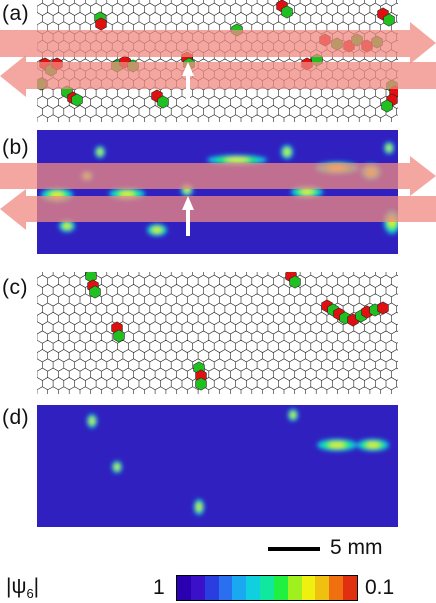 The height and width of the screenshot is (603, 436). I want to click on panel-d-field-svg, so click(238, 462).